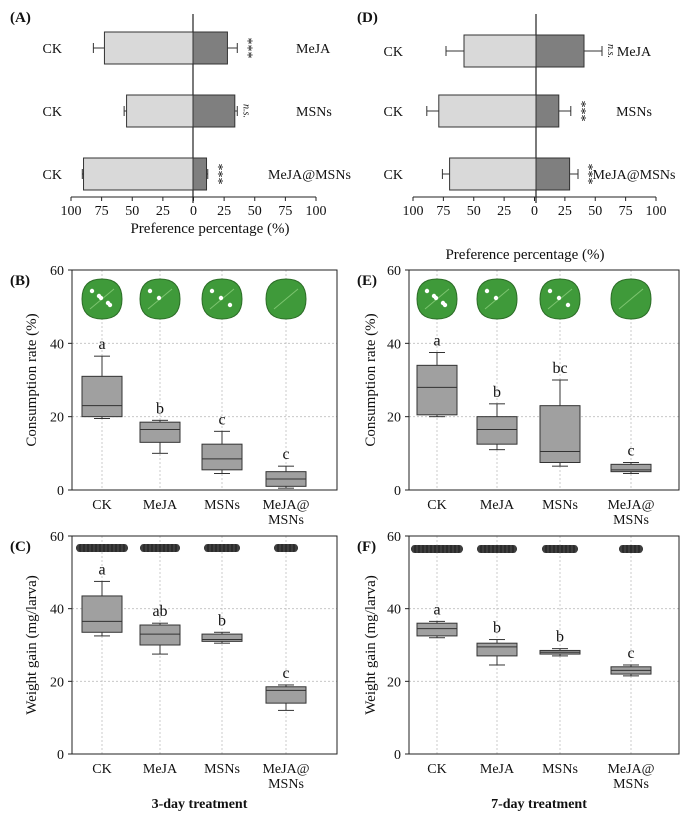  I want to click on y-axis-title: Consumption rate (%), so click(371, 379).